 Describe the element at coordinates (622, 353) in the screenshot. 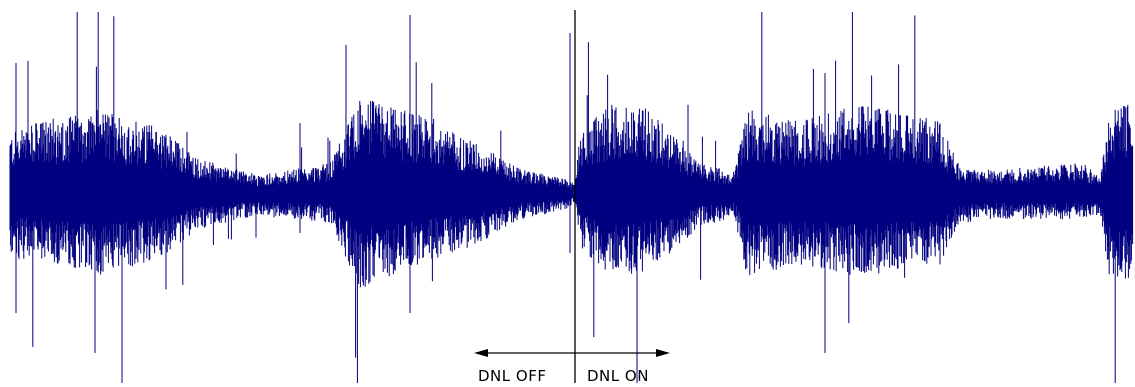

I see `right-arrow` at that location.